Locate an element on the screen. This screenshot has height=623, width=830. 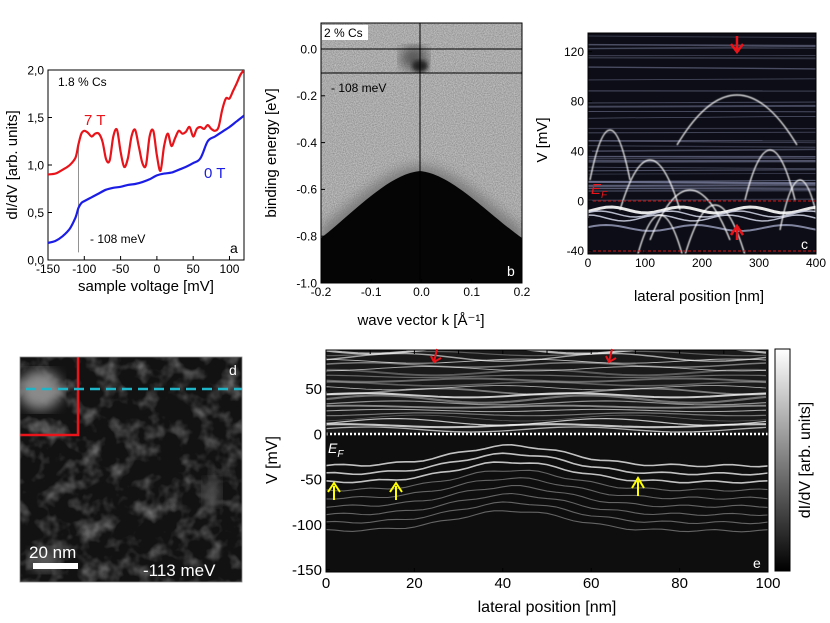
panel-e-xtick-label: 40 is located at coordinates (502, 583).